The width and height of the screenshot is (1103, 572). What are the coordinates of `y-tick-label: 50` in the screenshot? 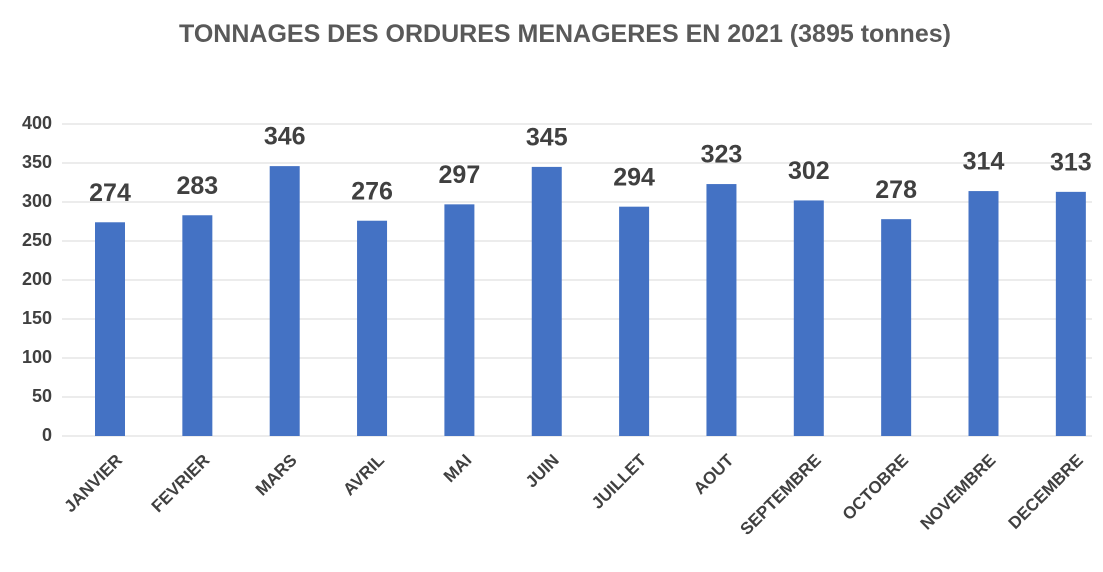 It's located at (42, 396).